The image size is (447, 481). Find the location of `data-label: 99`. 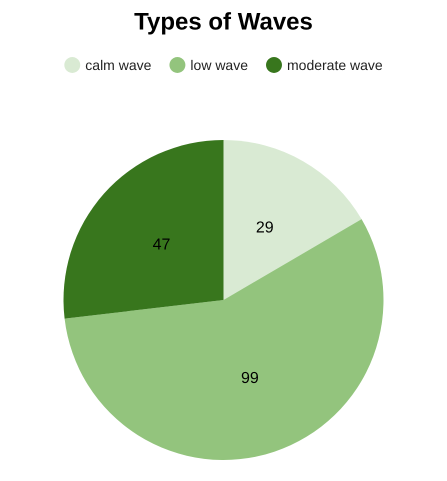

data-label: 99 is located at coordinates (249, 379).